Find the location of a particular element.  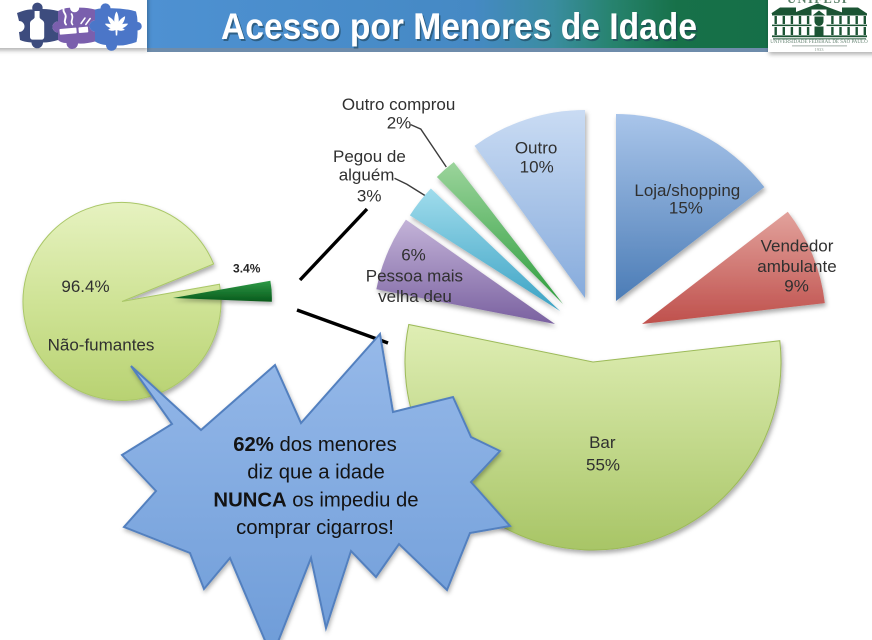

svg-text: 1933 is located at coordinates (820, 49).